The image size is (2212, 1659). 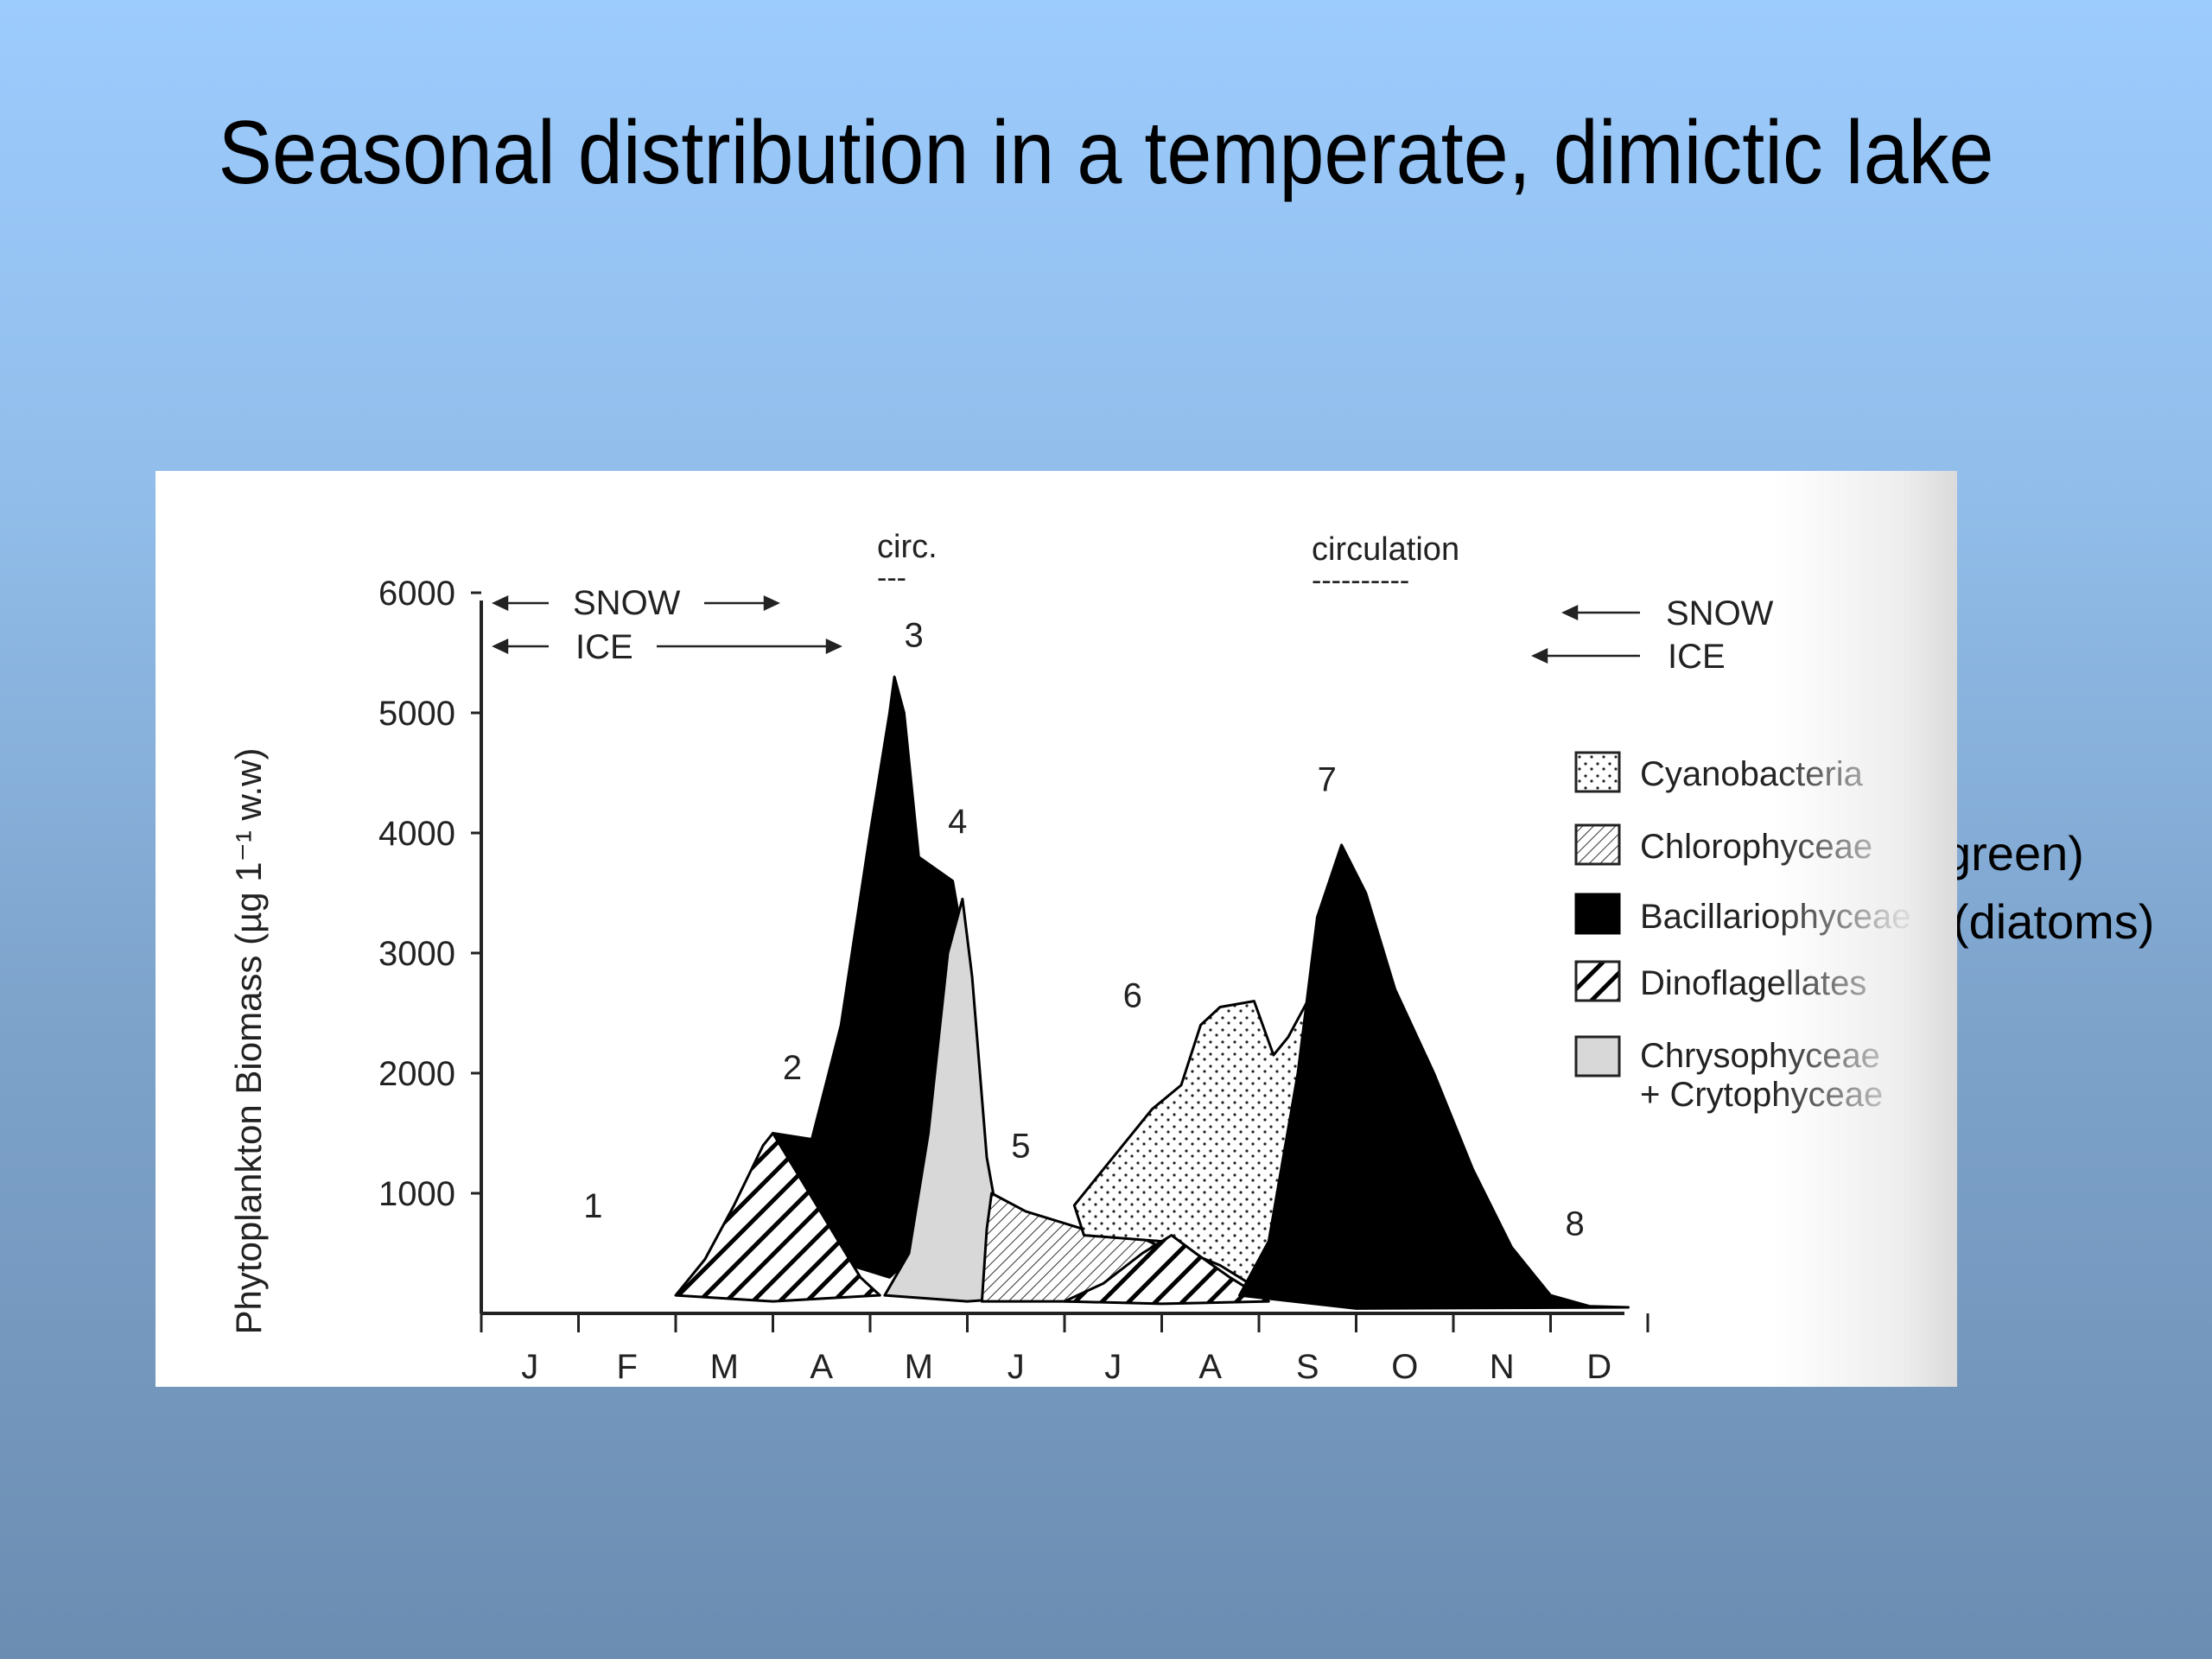 What do you see at coordinates (1585, 634) in the screenshot?
I see `snow-ice-right` at bounding box center [1585, 634].